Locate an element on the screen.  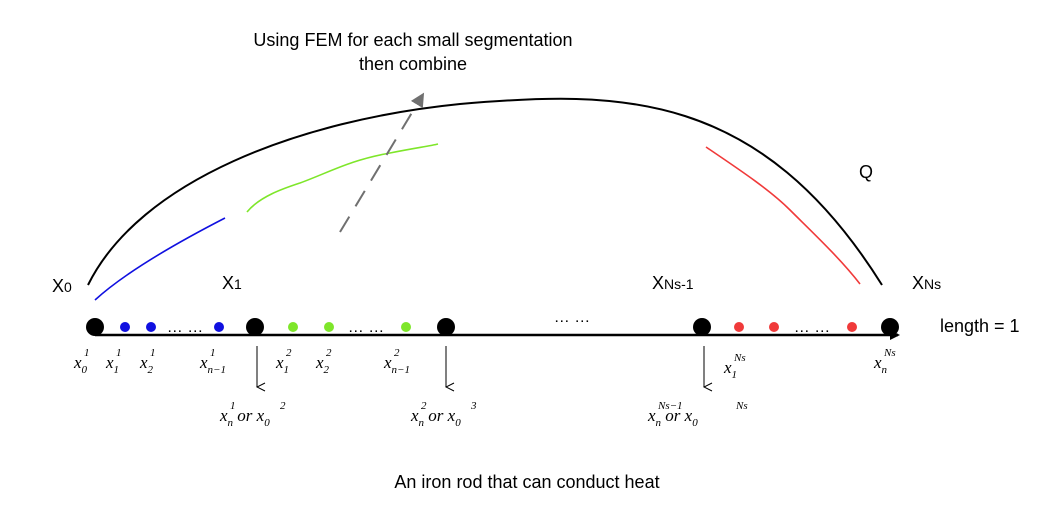
node-label-2: x21 is located at coordinates (147, 361).